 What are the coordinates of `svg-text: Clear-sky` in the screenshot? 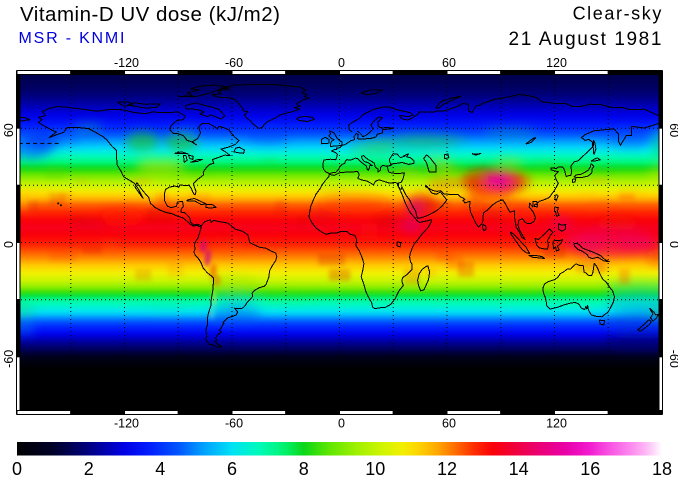 It's located at (618, 14).